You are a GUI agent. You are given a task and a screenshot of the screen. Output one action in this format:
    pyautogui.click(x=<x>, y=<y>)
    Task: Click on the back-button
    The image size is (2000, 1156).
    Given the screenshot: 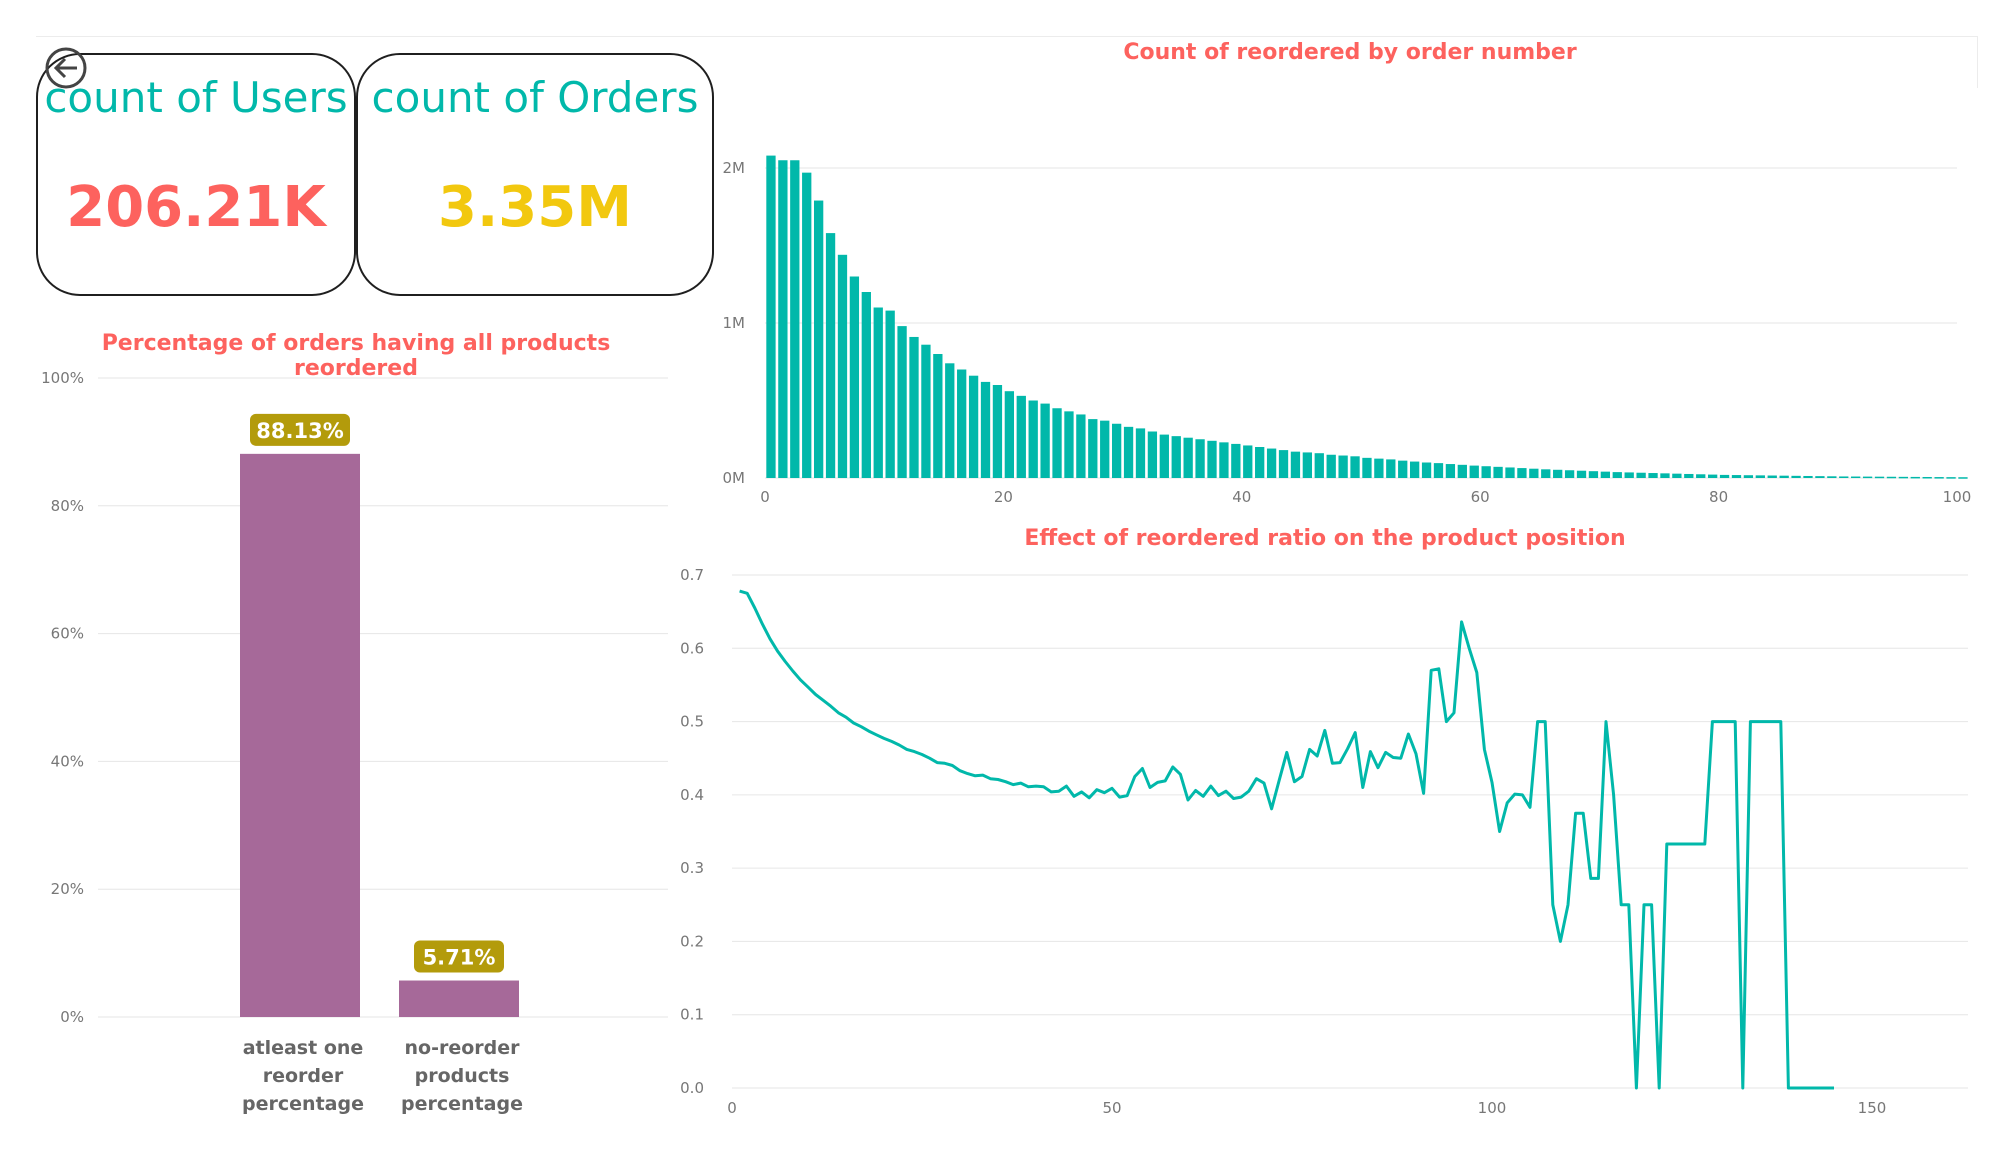 What is the action you would take?
    pyautogui.click(x=66, y=68)
    